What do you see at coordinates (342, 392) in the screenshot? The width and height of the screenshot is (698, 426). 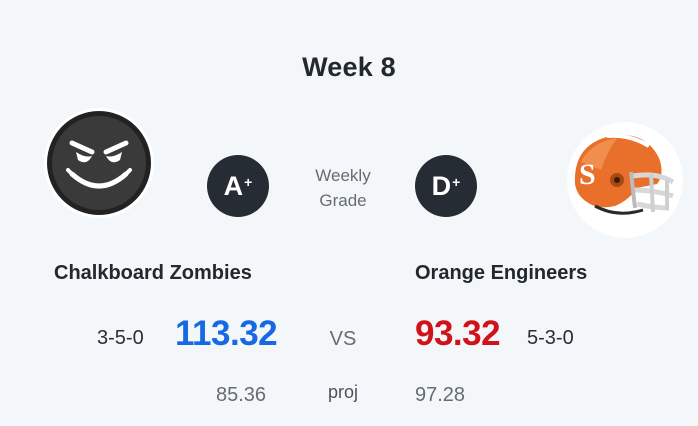 I see `projected-label: proj` at bounding box center [342, 392].